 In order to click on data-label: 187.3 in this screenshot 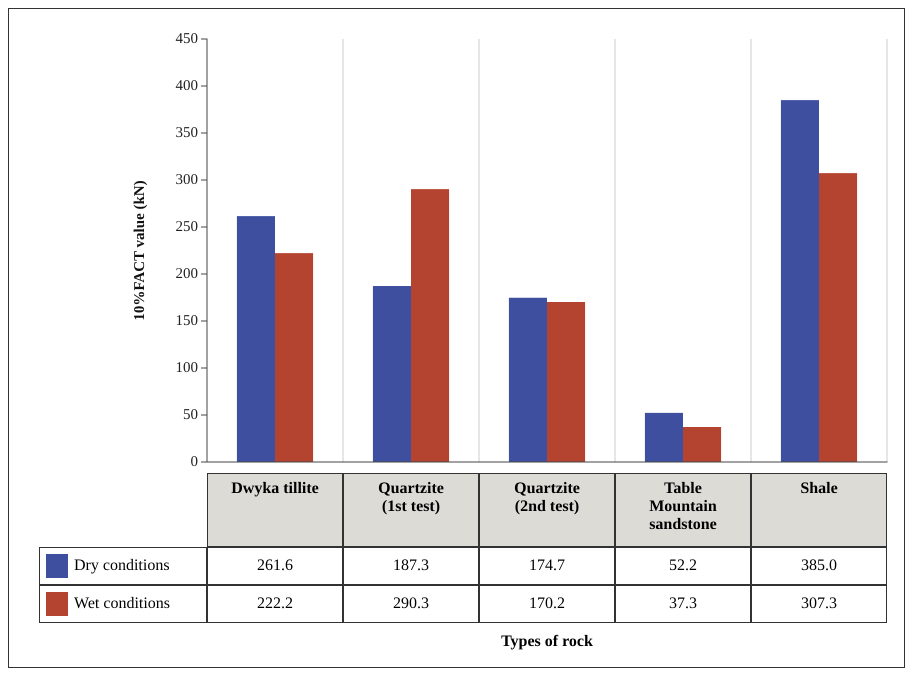, I will do `click(411, 566)`.